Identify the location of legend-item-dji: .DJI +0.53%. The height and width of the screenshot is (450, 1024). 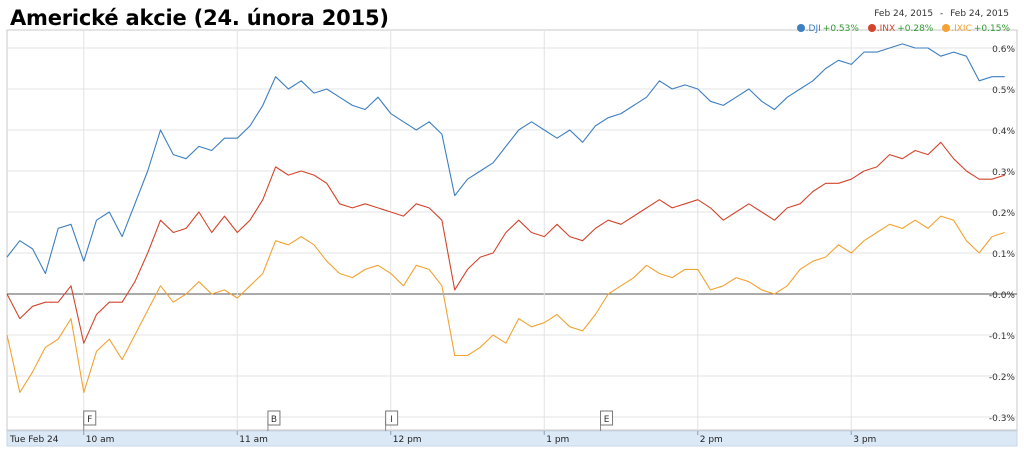
(829, 29).